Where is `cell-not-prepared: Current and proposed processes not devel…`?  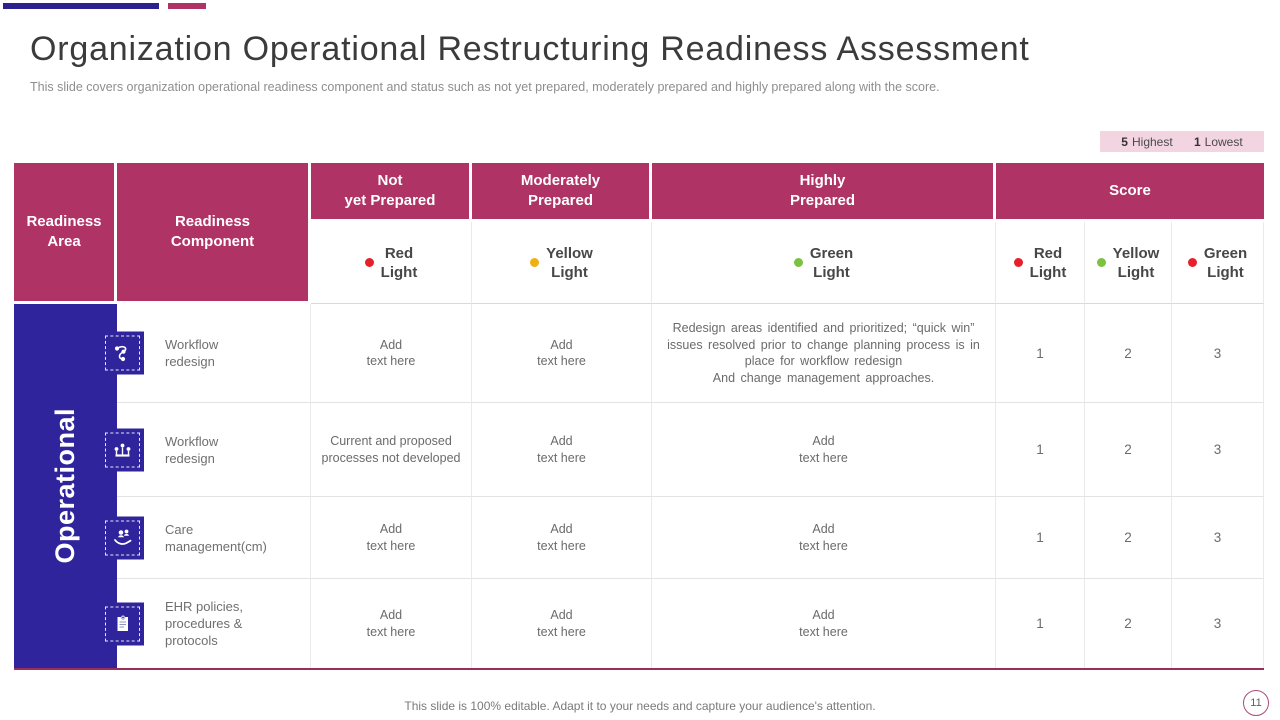 cell-not-prepared: Current and proposed processes not devel… is located at coordinates (391, 450).